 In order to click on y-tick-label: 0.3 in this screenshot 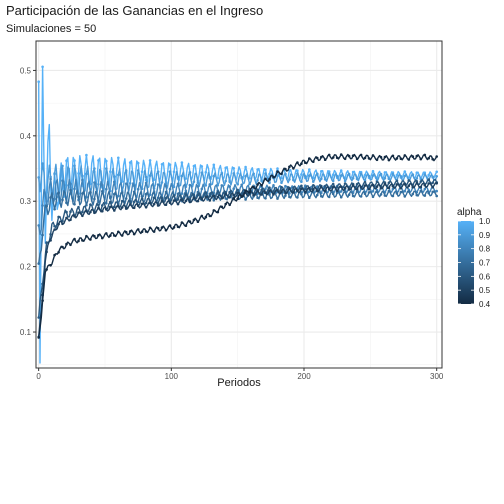, I will do `click(26, 201)`.